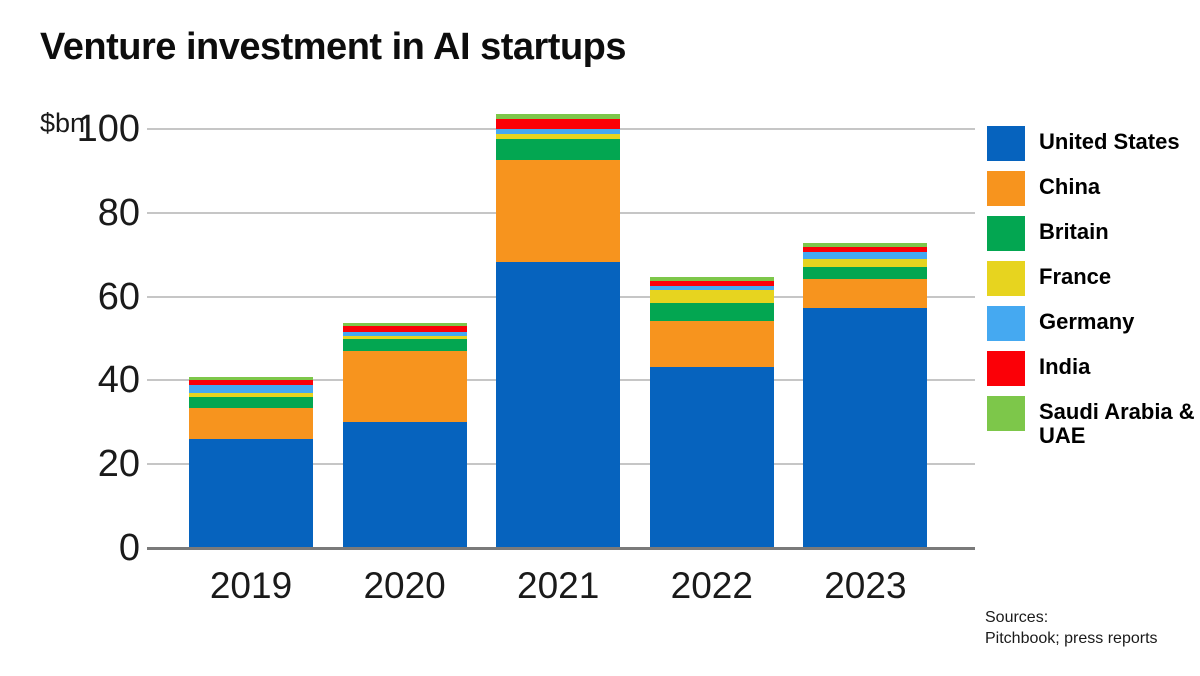 This screenshot has height=676, width=1200. Describe the element at coordinates (558, 404) in the screenshot. I see `bar-segment-2021-united-states` at that location.